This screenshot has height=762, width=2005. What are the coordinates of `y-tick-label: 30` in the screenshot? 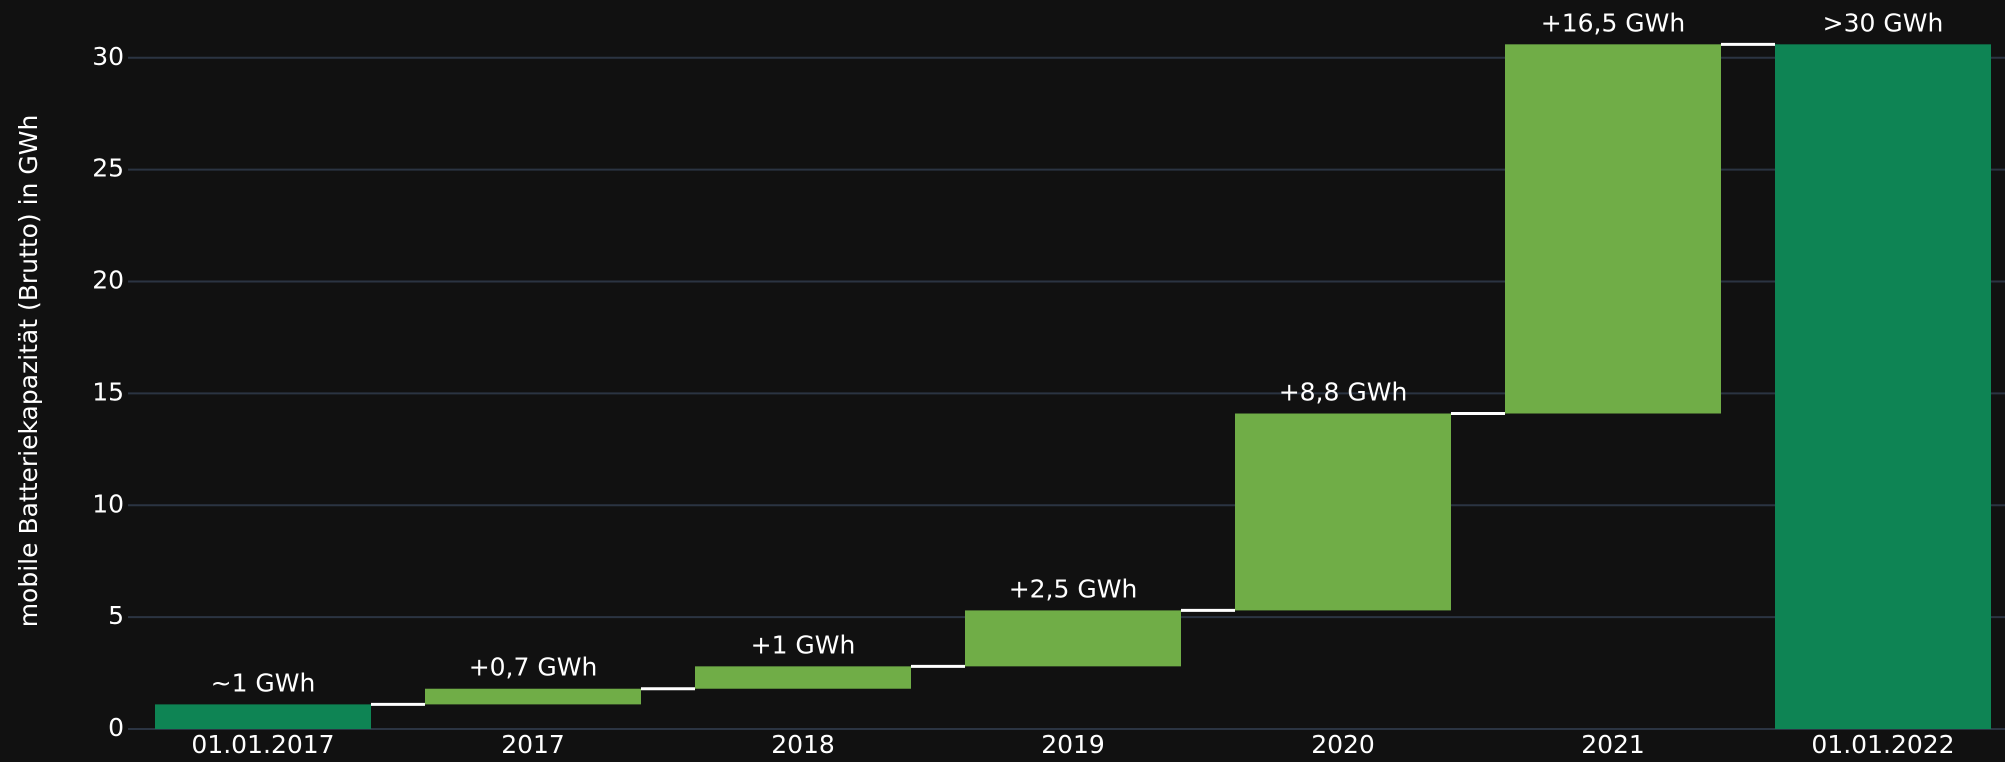 It's located at (108, 56).